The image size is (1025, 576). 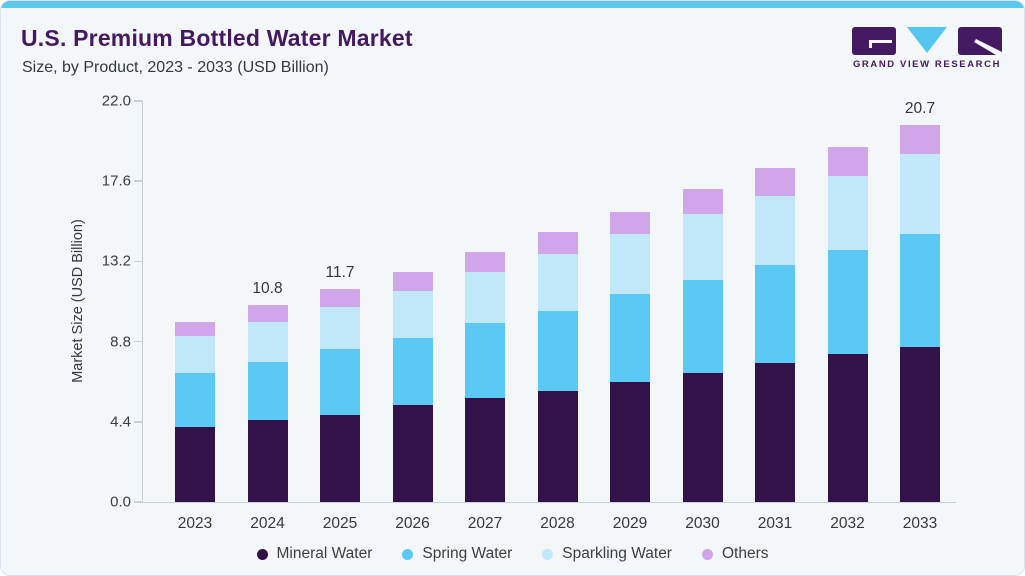 I want to click on bar-2030-sparkling-water-segment, so click(x=702, y=247).